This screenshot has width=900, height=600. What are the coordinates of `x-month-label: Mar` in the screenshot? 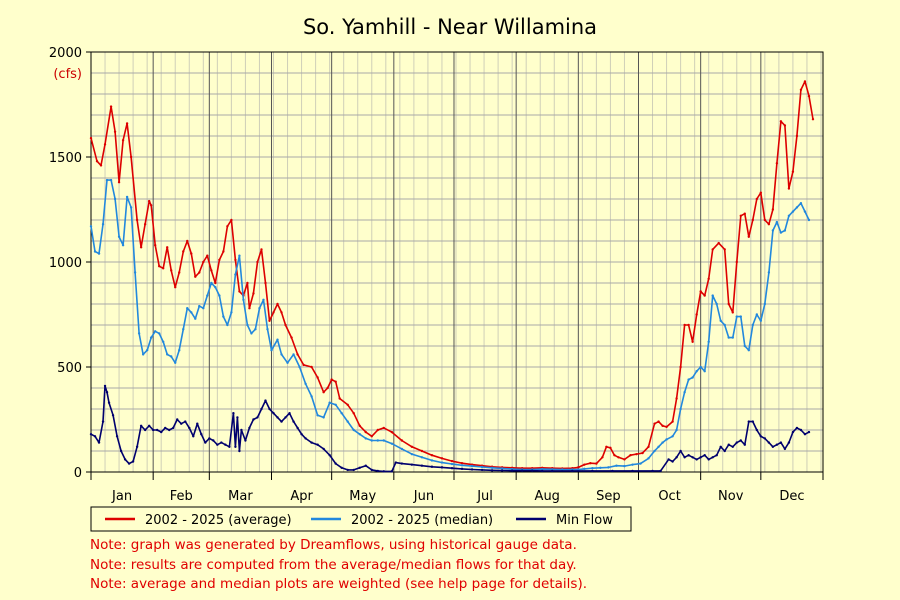 It's located at (240, 496).